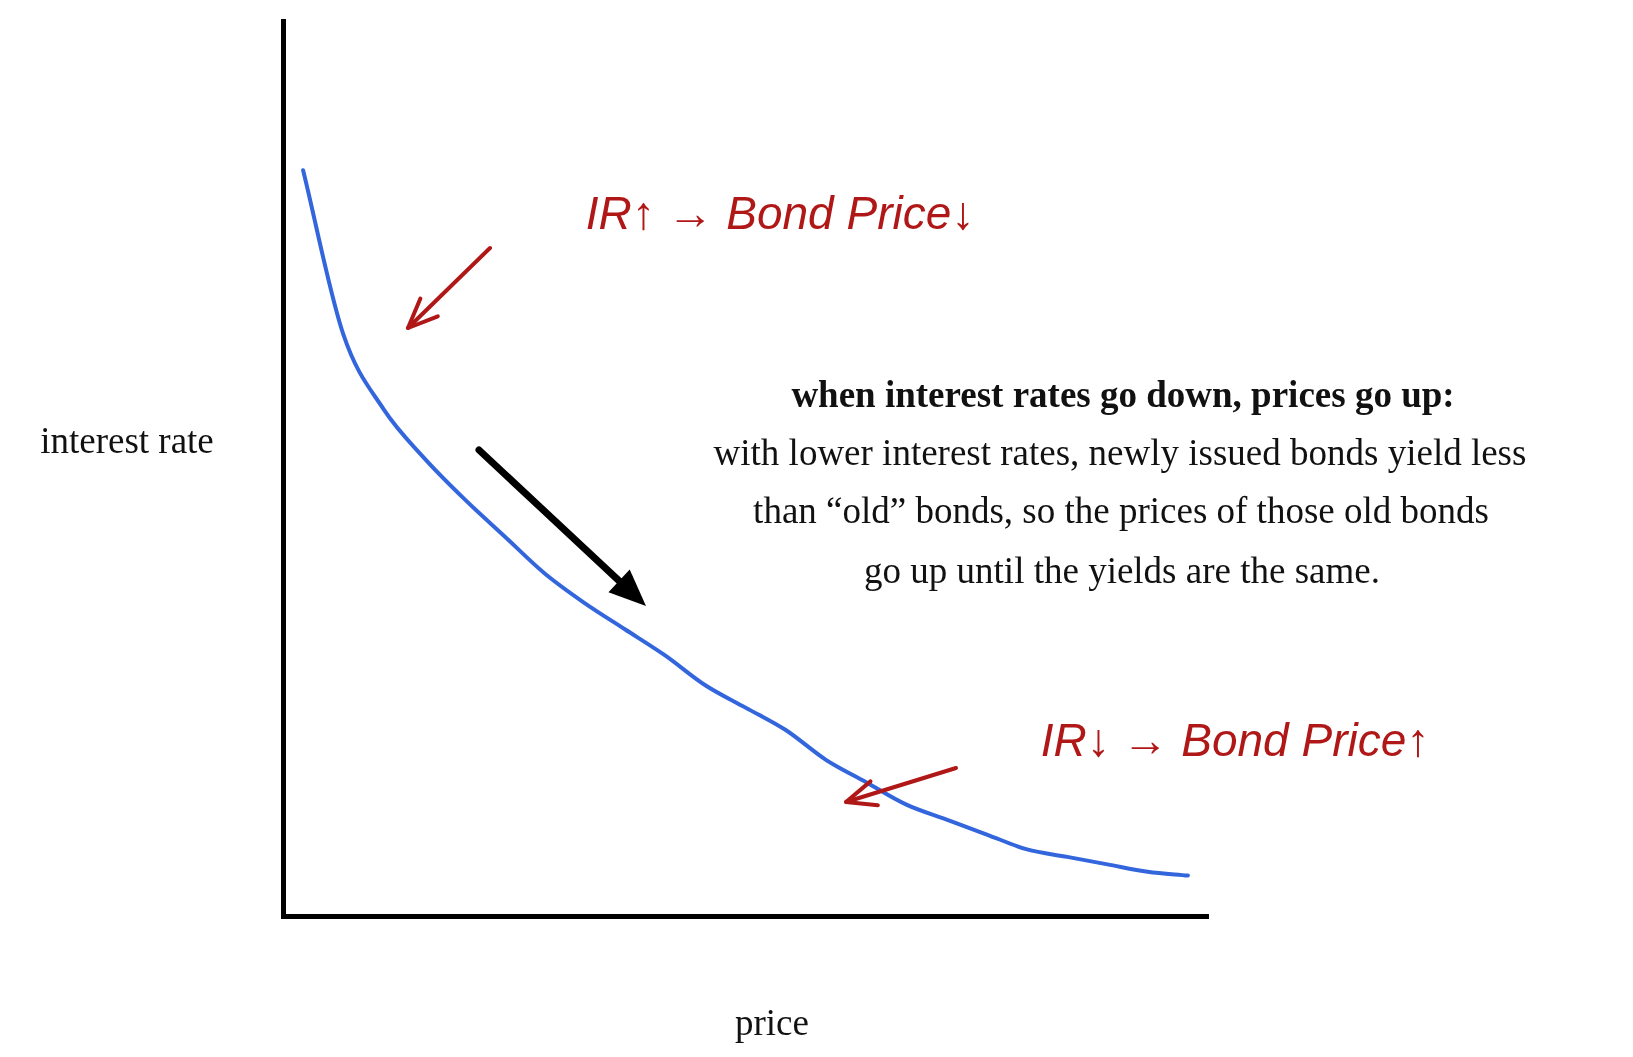  I want to click on annotation: go up until the yields are the same., so click(1122, 570).